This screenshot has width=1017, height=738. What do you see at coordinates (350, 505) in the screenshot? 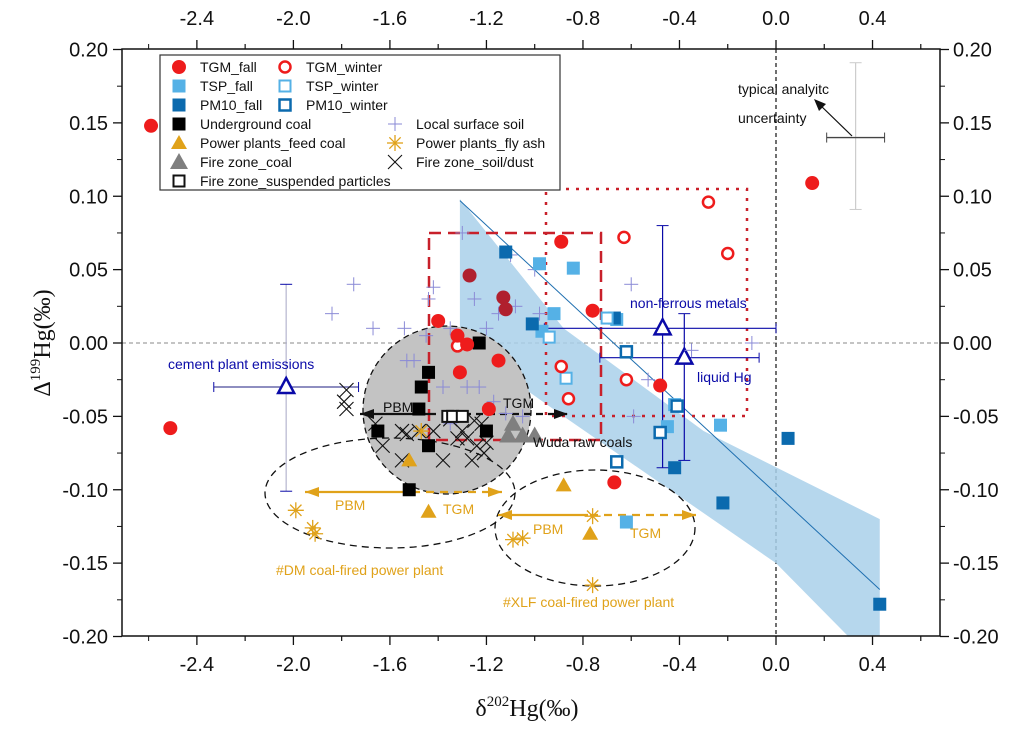
I see `annotation-pbm-dm: PBM` at bounding box center [350, 505].